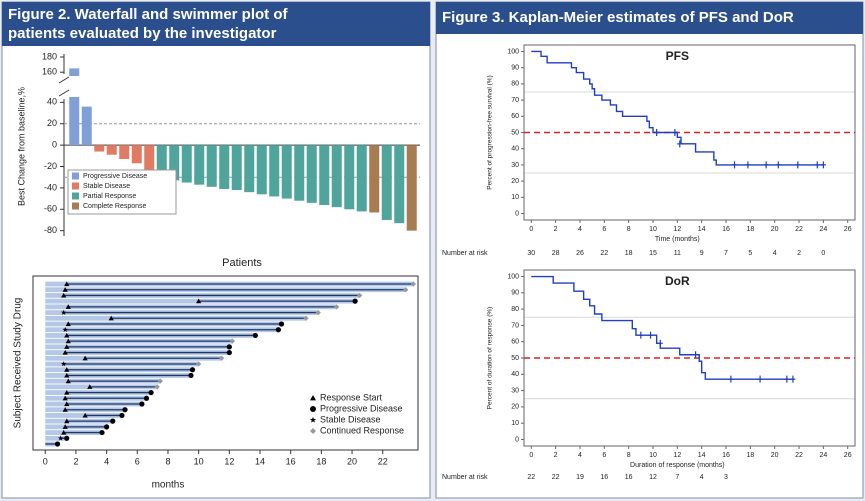  Describe the element at coordinates (65, 329) in the screenshot. I see `star-marker` at that location.